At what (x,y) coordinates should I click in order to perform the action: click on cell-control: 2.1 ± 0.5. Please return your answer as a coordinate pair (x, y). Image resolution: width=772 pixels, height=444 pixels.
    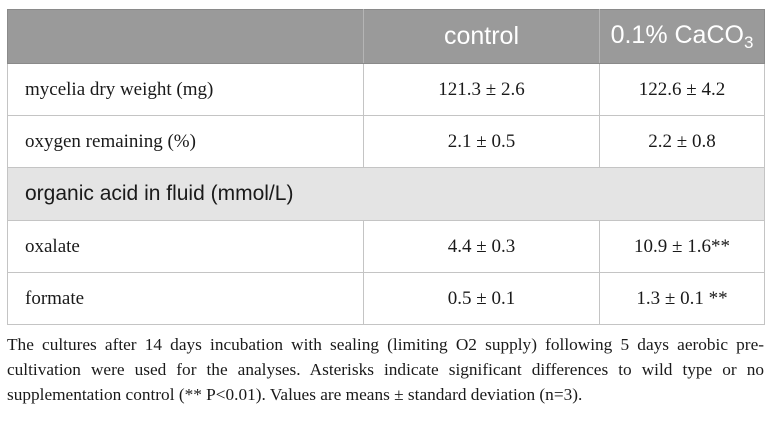
    Looking at the image, I should click on (481, 141).